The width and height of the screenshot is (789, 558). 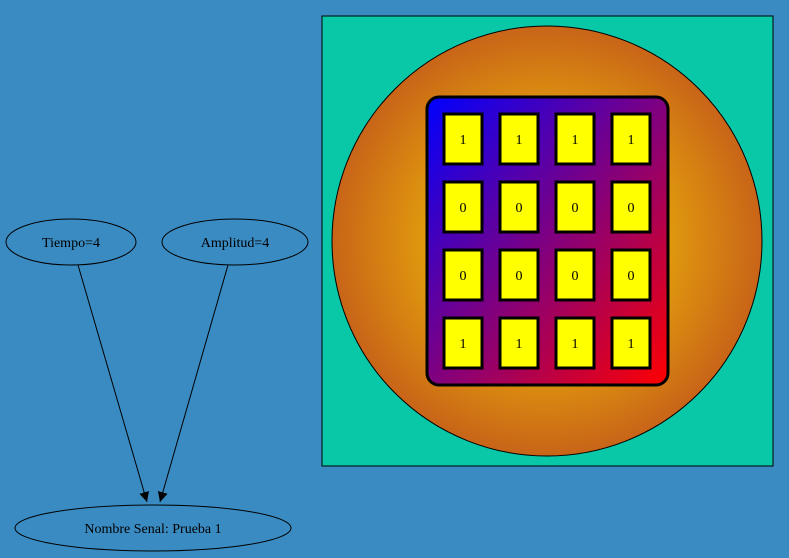 I want to click on node-amplitud-label: Amplitud=4, so click(x=235, y=243).